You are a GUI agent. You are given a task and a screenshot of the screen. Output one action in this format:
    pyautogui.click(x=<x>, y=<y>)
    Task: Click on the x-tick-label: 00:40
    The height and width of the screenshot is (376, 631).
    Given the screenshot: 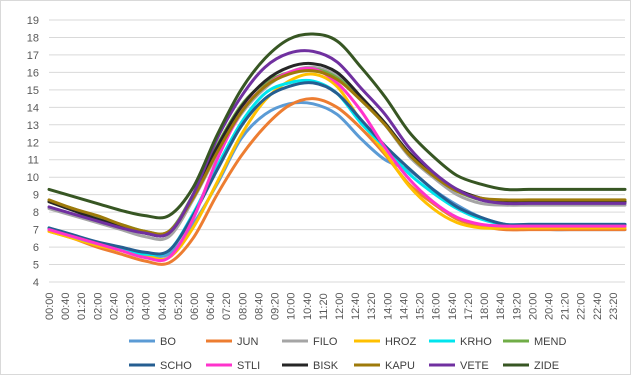 What is the action you would take?
    pyautogui.click(x=66, y=306)
    